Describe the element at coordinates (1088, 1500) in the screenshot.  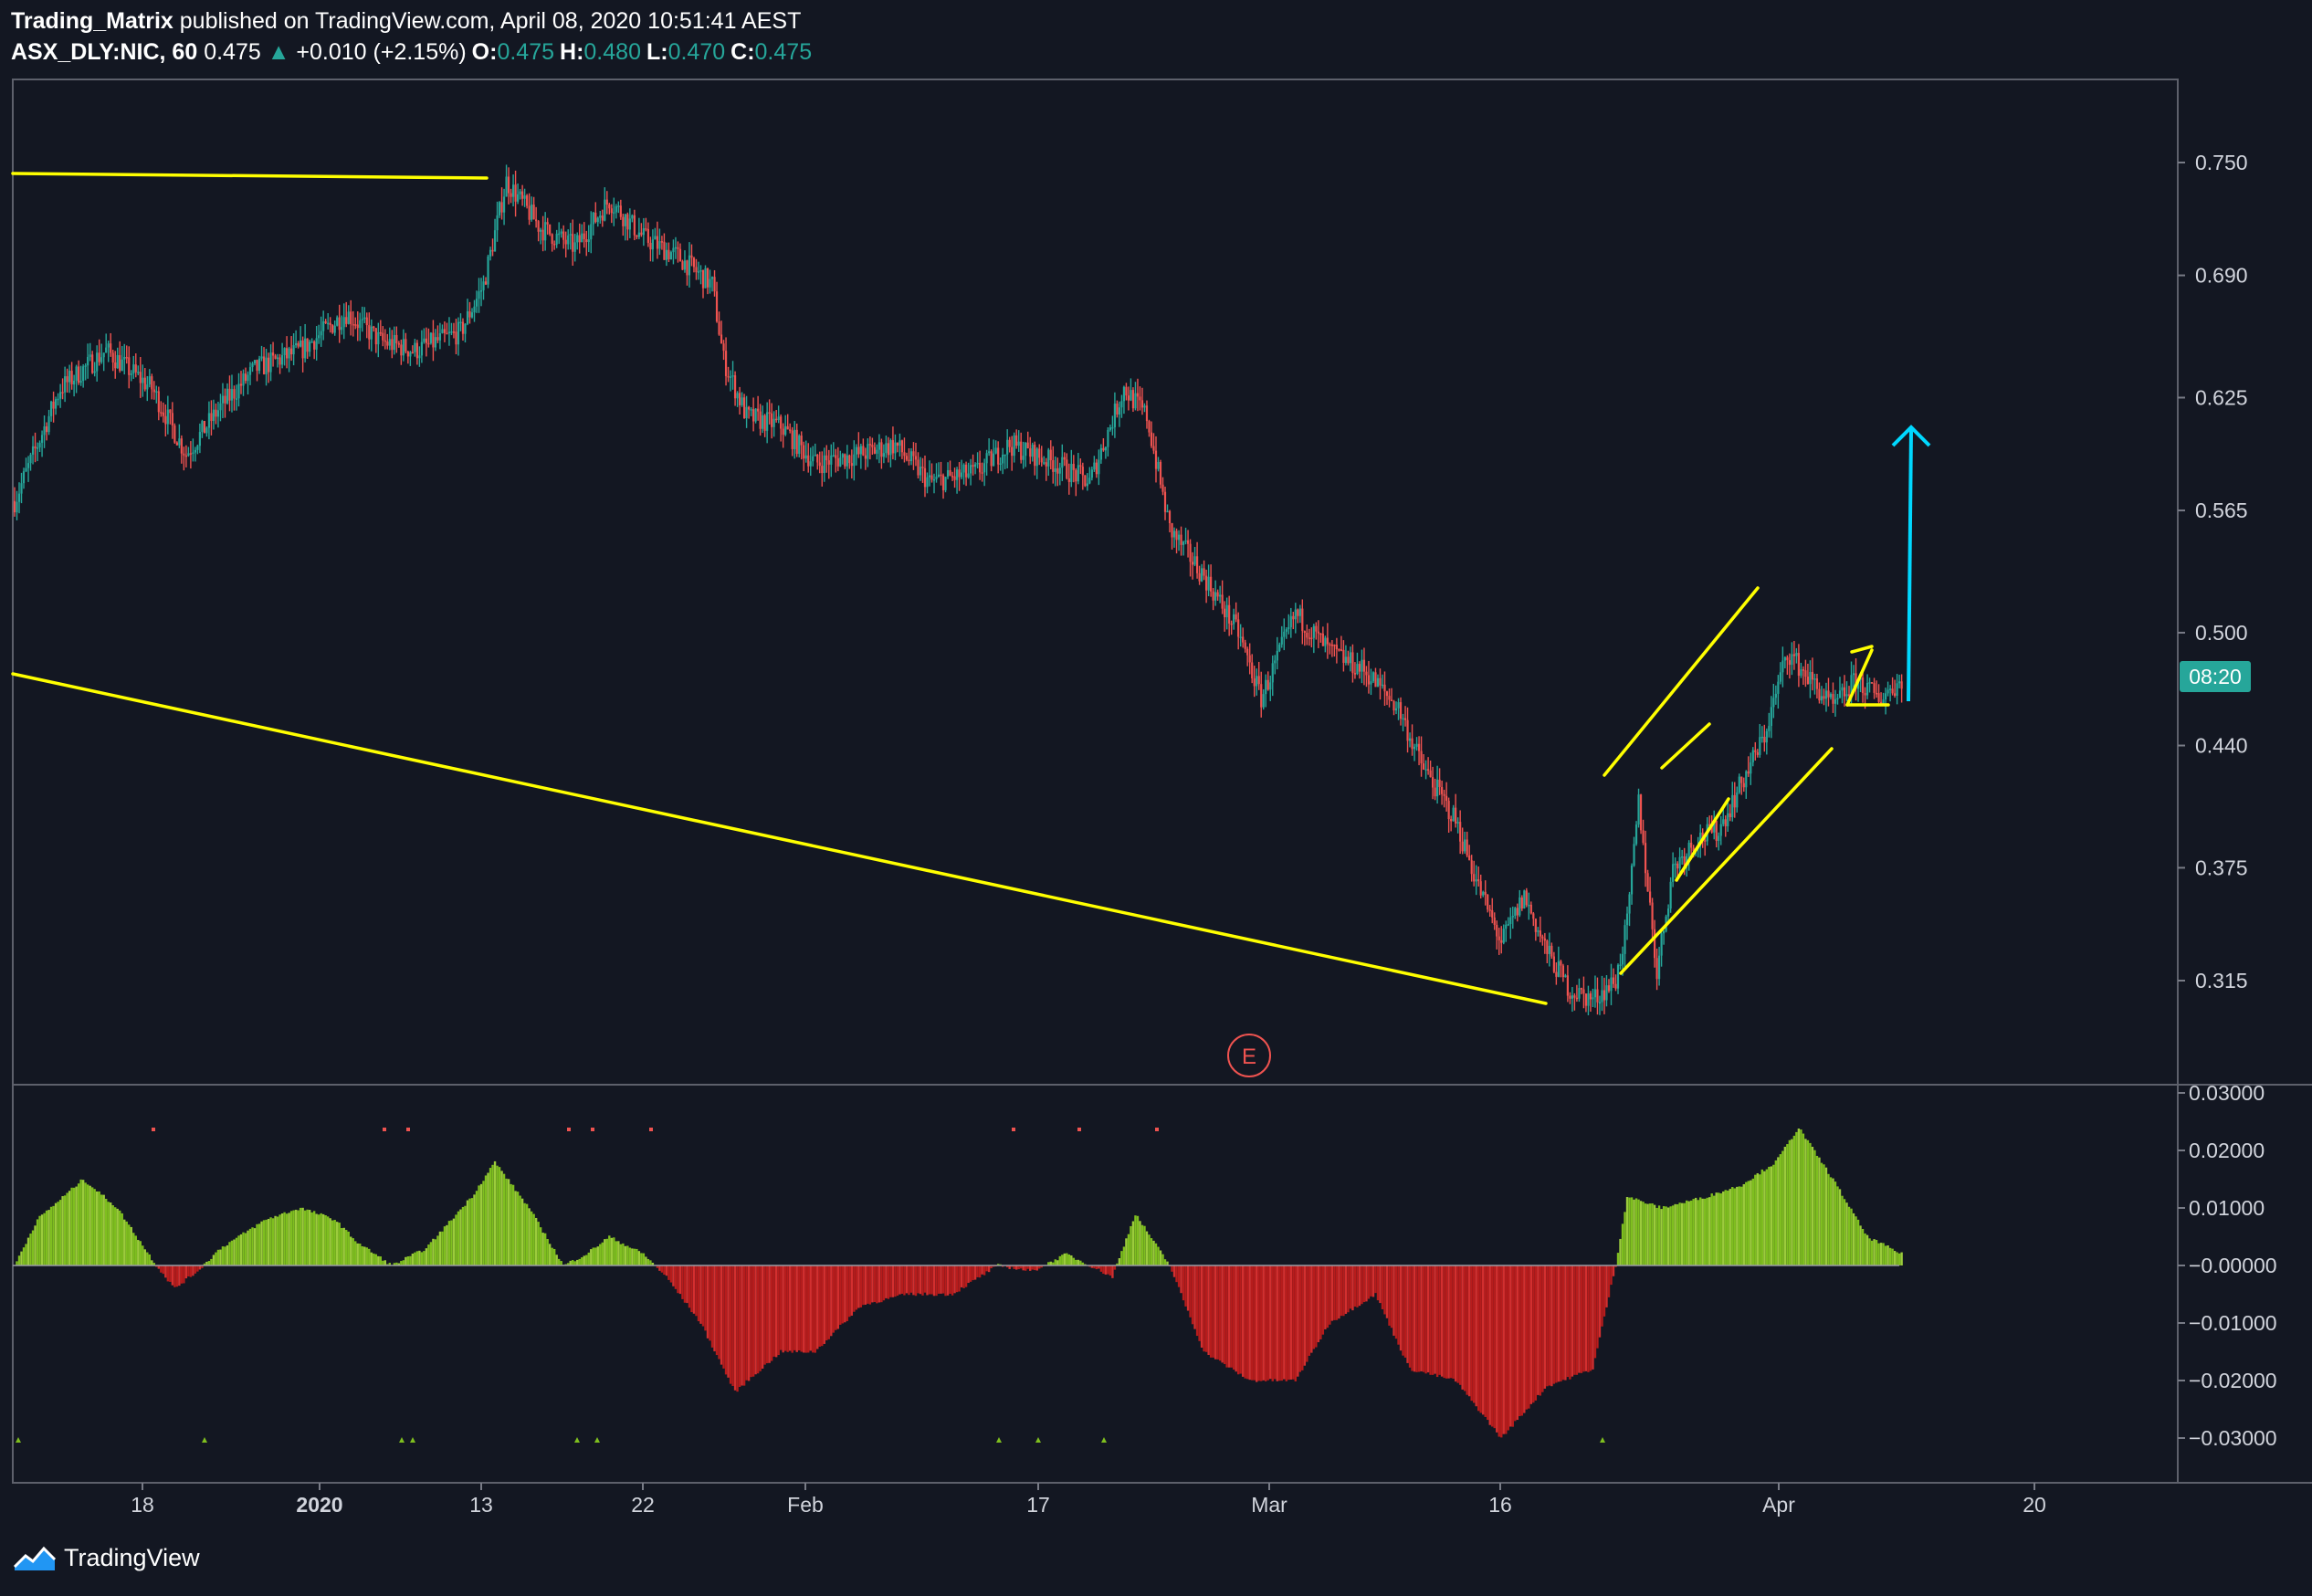
I see `time-axis: 18 2020 13 22 Feb 17 Mar 16 Apr 20` at that location.